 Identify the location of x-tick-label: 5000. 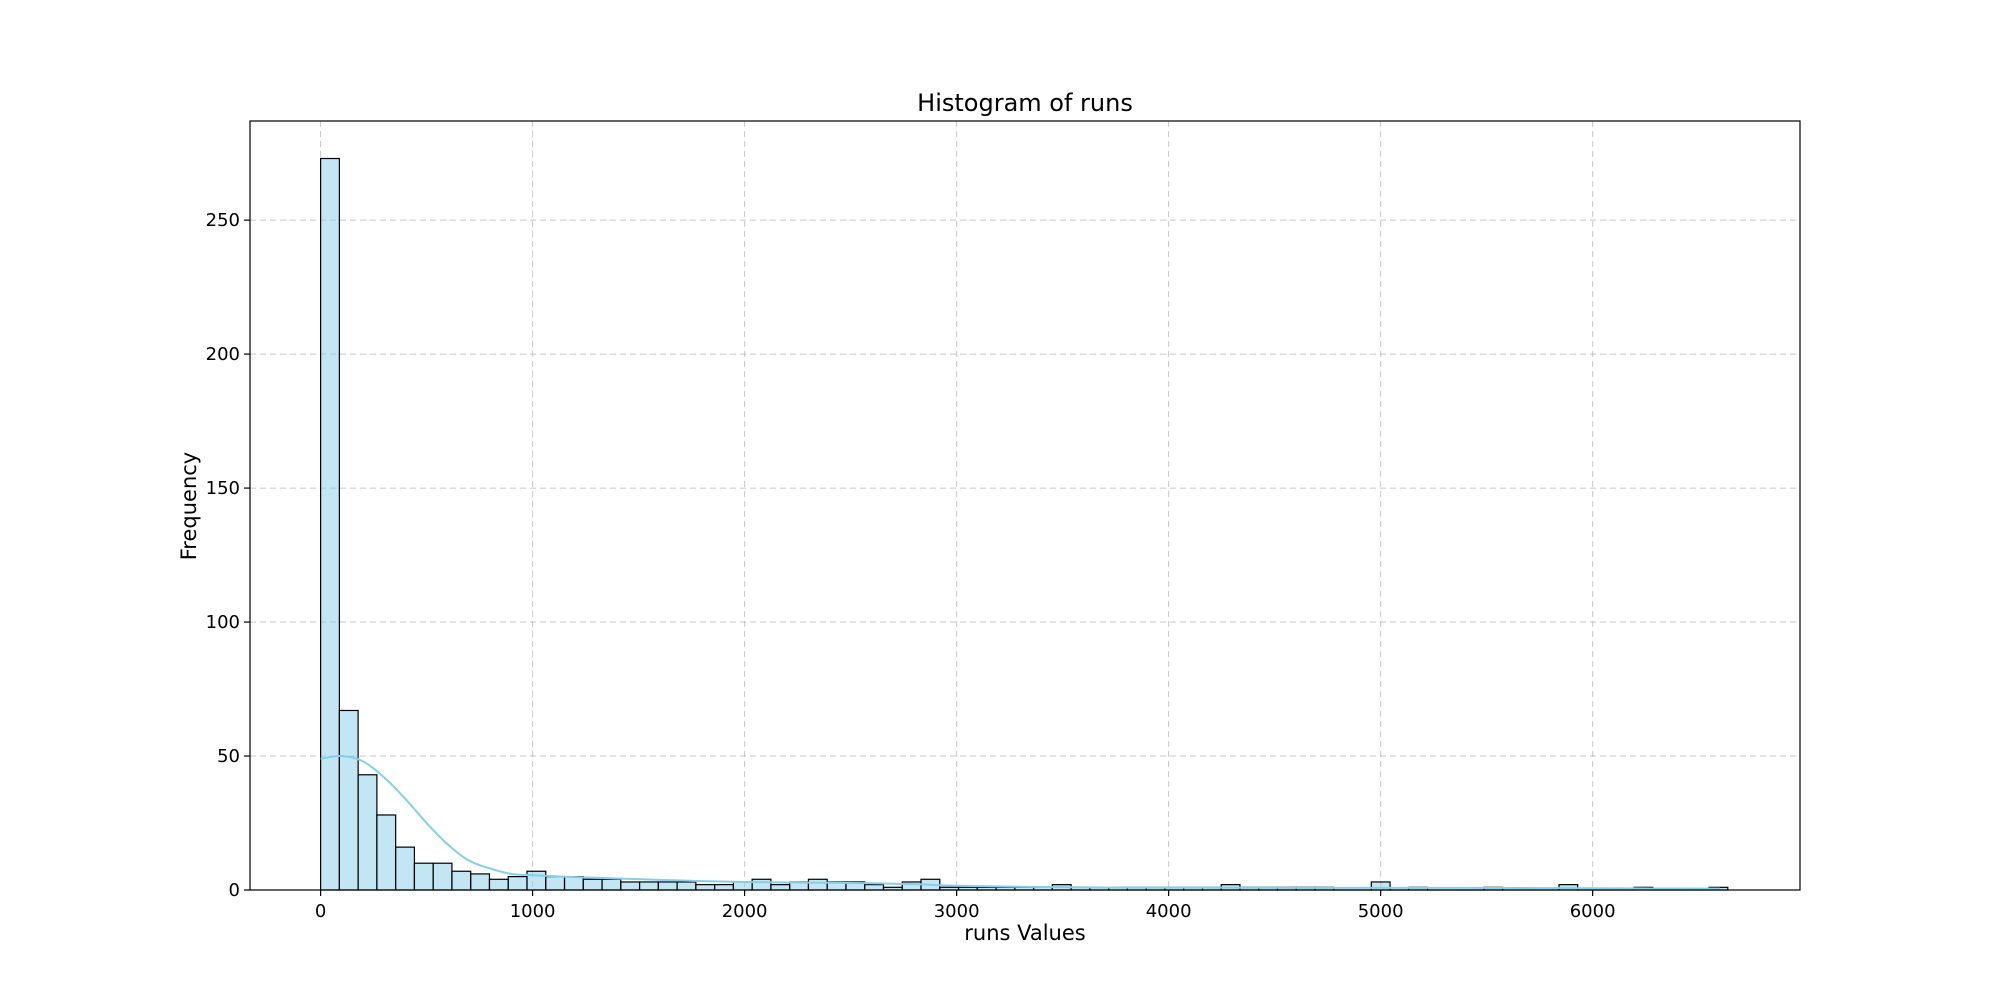
(1381, 911).